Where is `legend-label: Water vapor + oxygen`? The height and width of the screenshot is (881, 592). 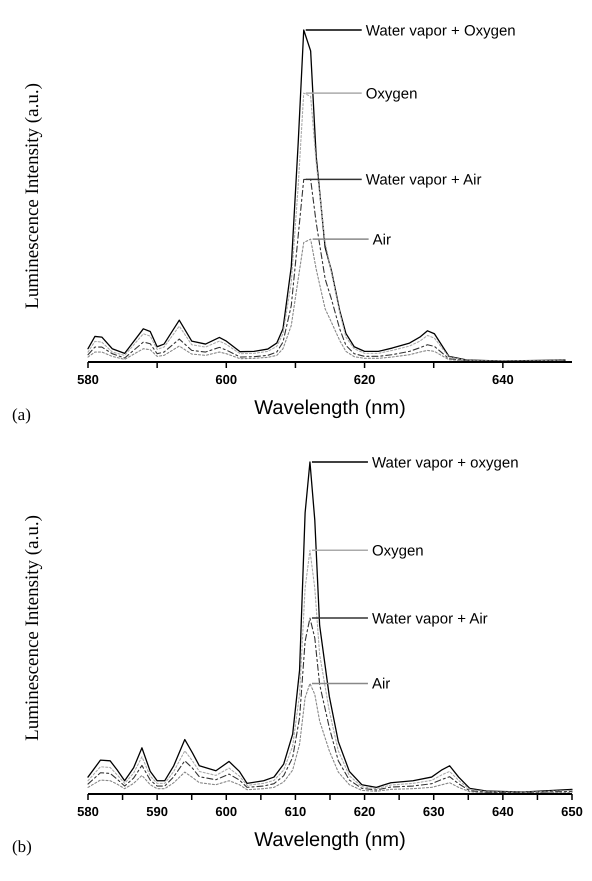
legend-label: Water vapor + oxygen is located at coordinates (445, 463).